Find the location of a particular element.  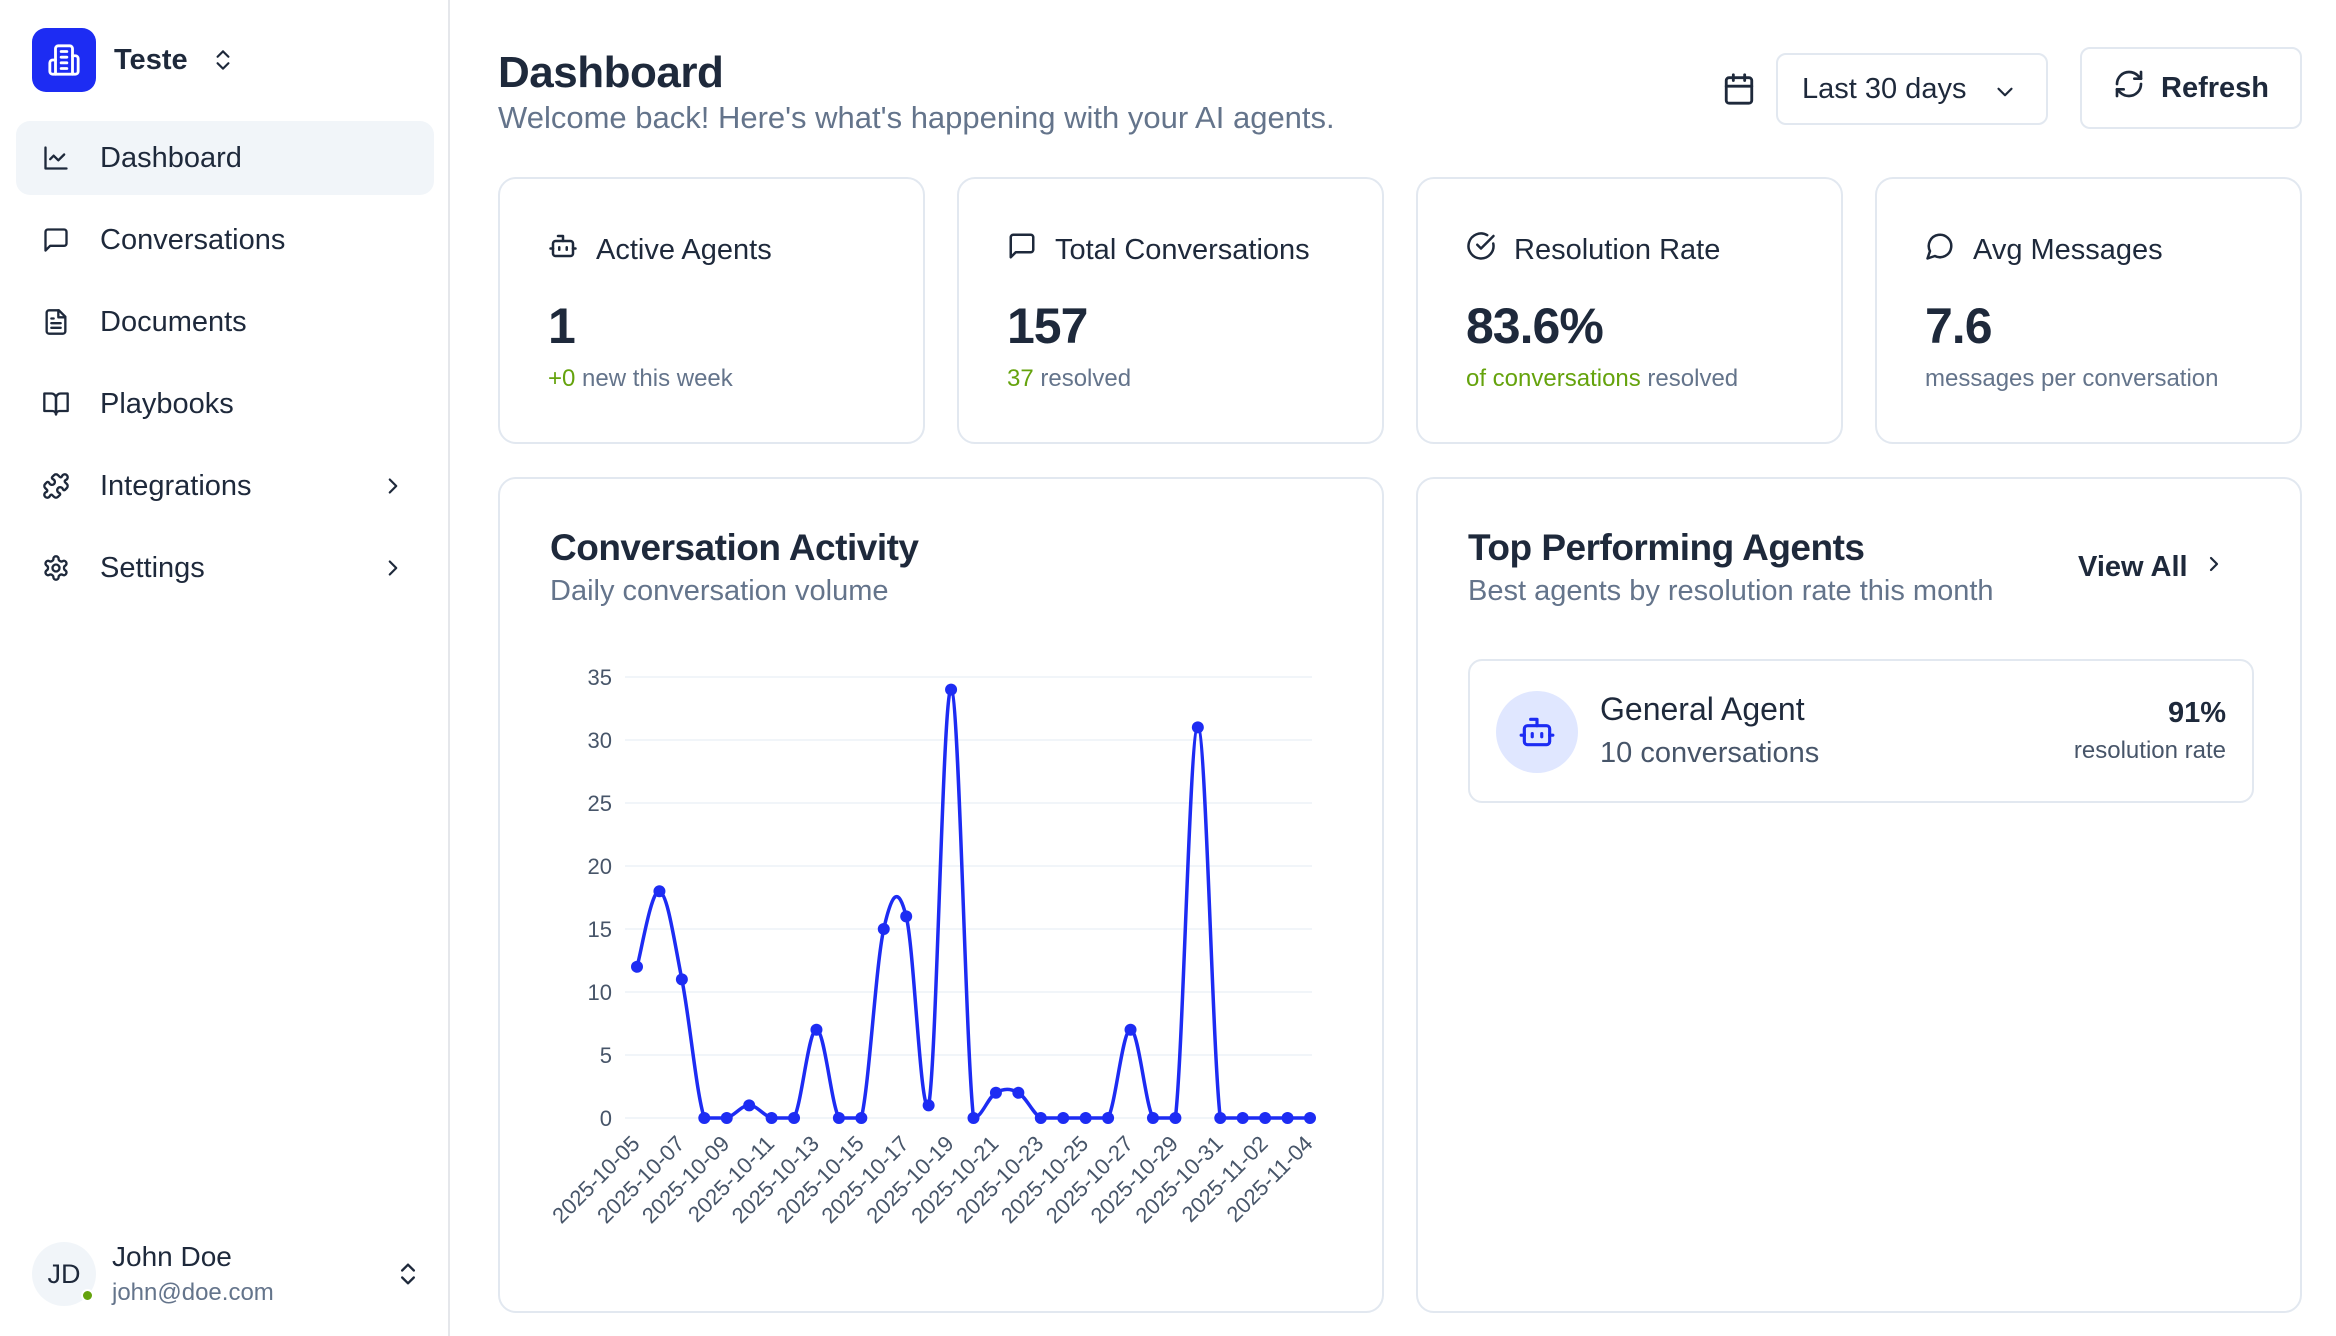

user-email: john@doe.com is located at coordinates (193, 1292).